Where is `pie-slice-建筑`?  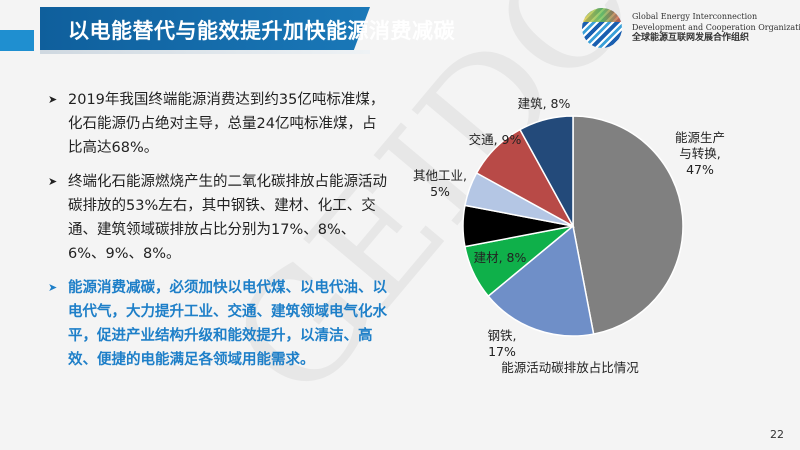
pie-slice-建筑 is located at coordinates (546, 171).